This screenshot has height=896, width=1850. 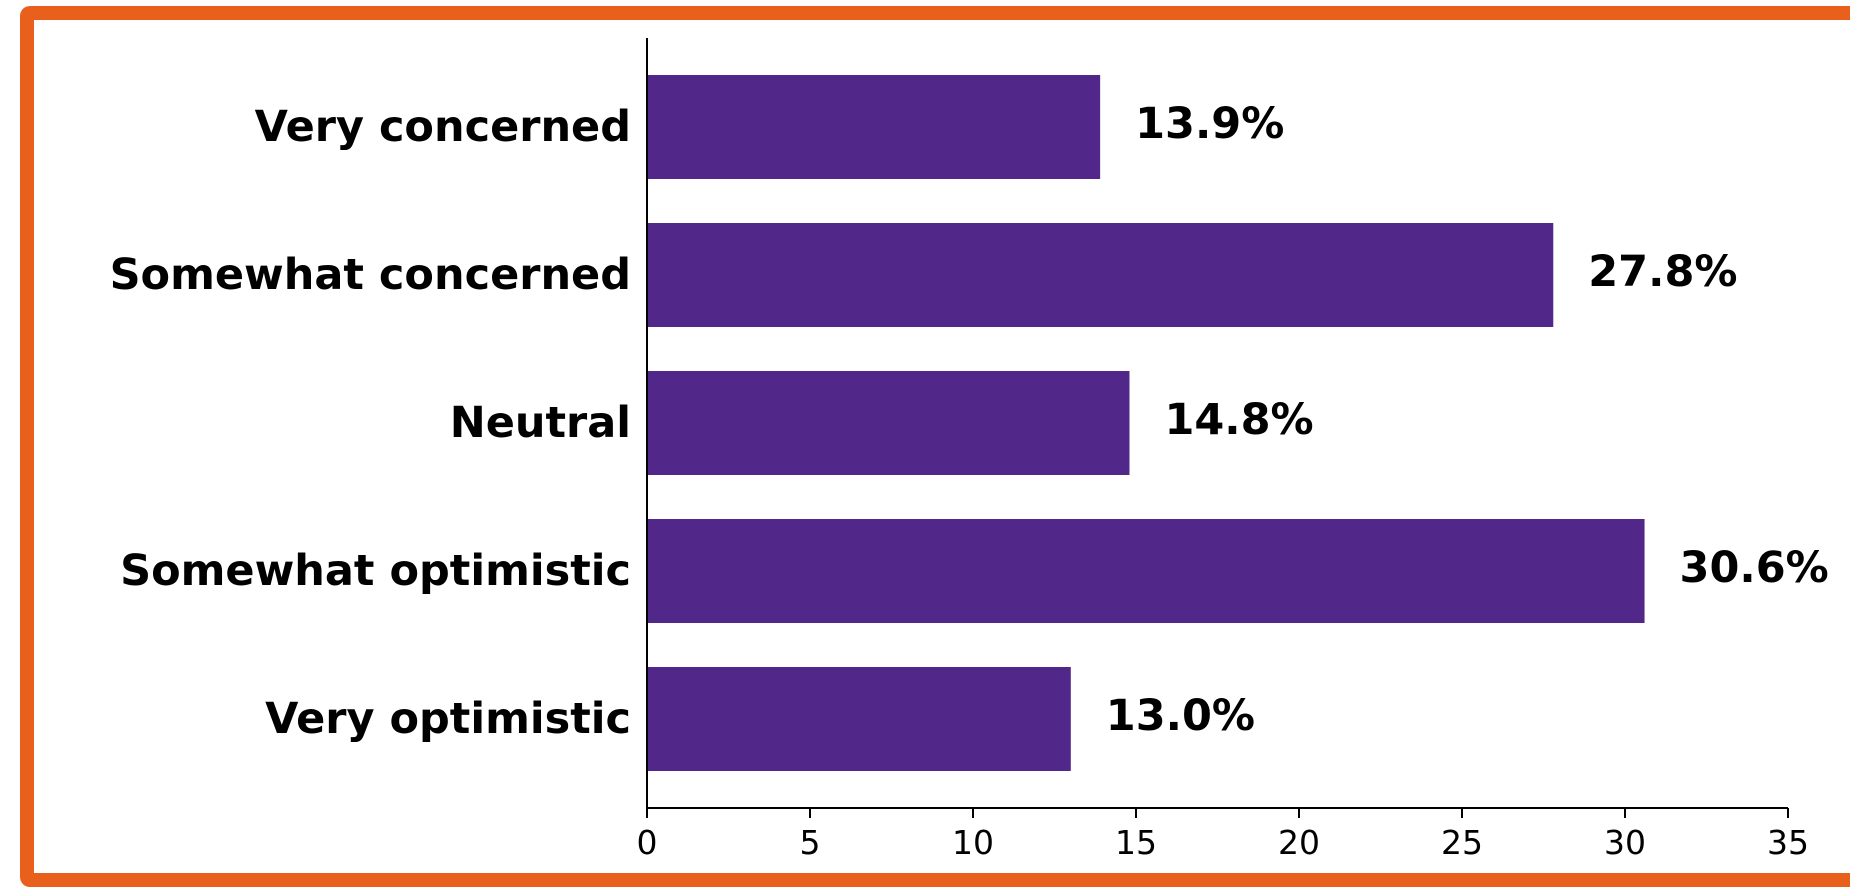 I want to click on category-label-neutral: Neutral, so click(x=540, y=423).